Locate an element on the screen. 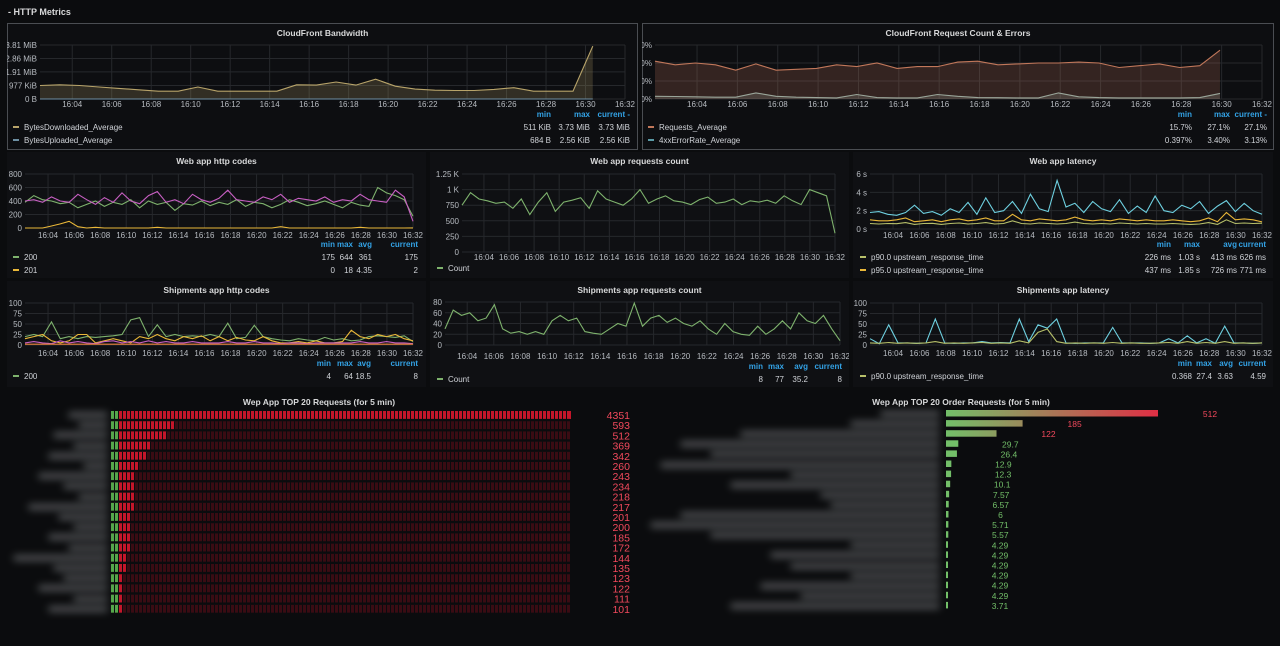 This screenshot has height=646, width=1280. panel-title: Wep App TOP 20 Requests (for 5 min) is located at coordinates (319, 402).